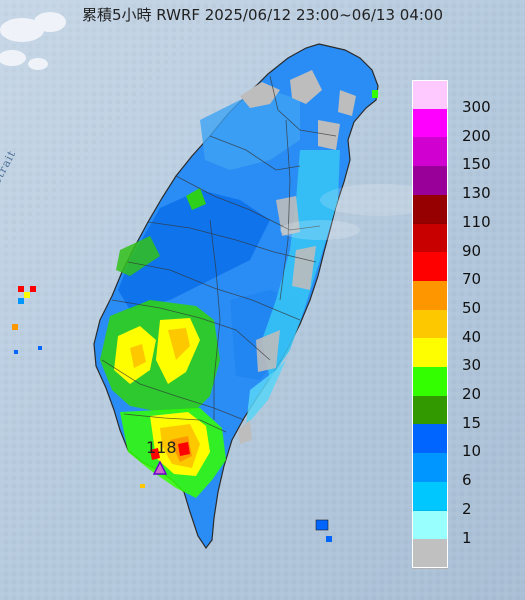 The width and height of the screenshot is (525, 600). I want to click on legend-label: 2, so click(467, 508).